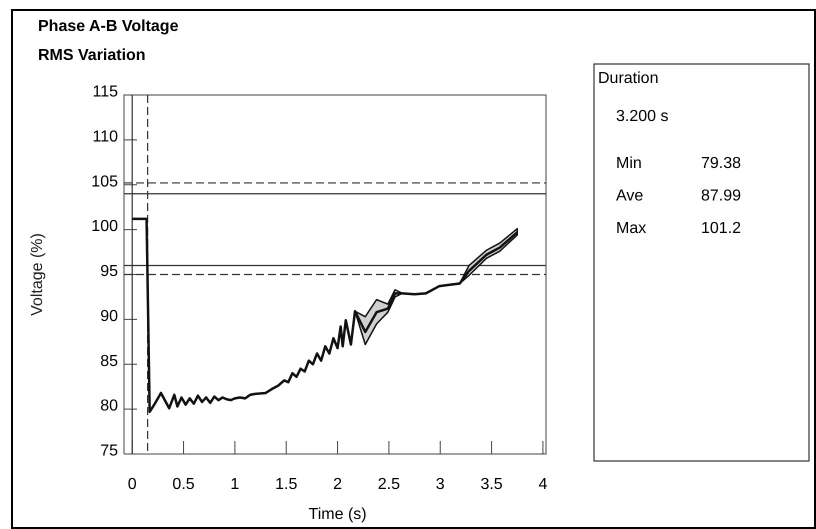 This screenshot has height=529, width=816. I want to click on x-tick-label: 0, so click(132, 484).